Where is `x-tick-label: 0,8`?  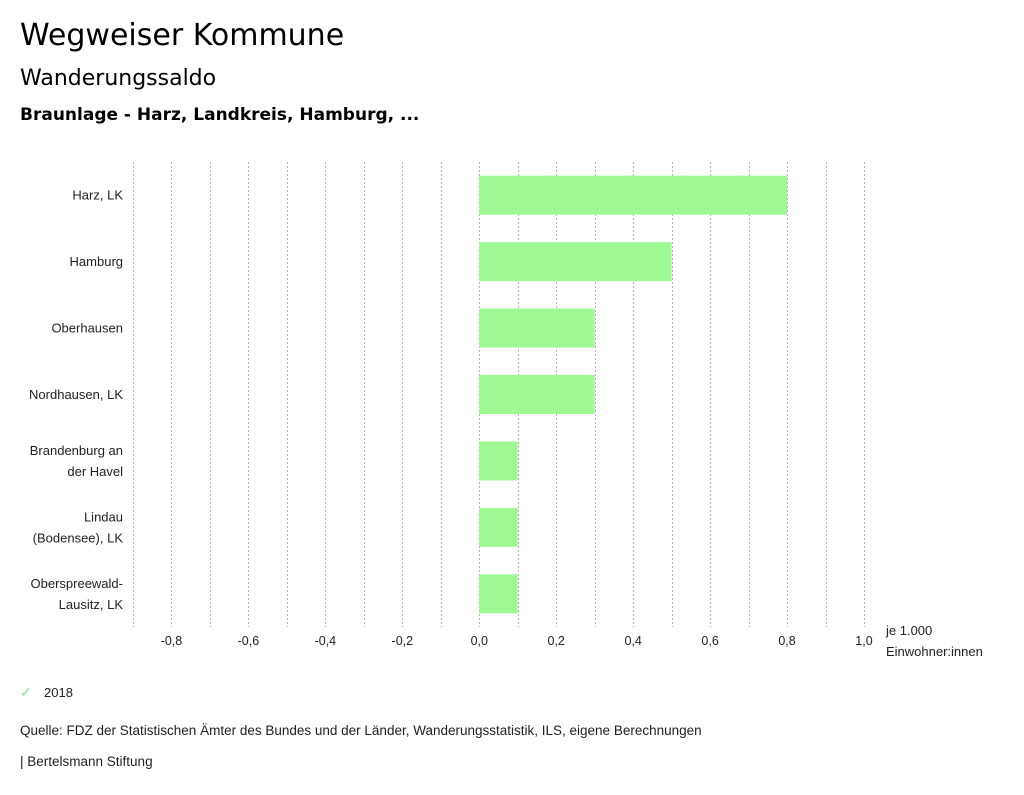
x-tick-label: 0,8 is located at coordinates (786, 641).